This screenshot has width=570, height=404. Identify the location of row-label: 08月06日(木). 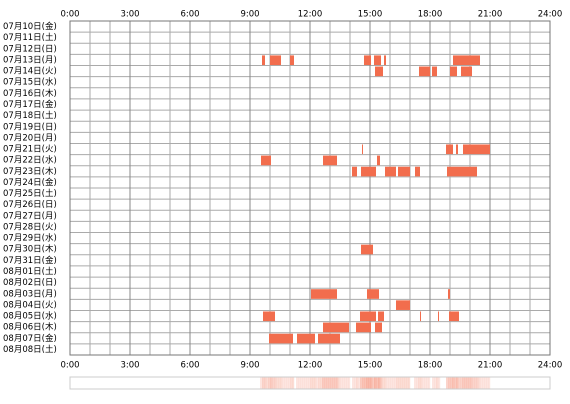
(30, 327).